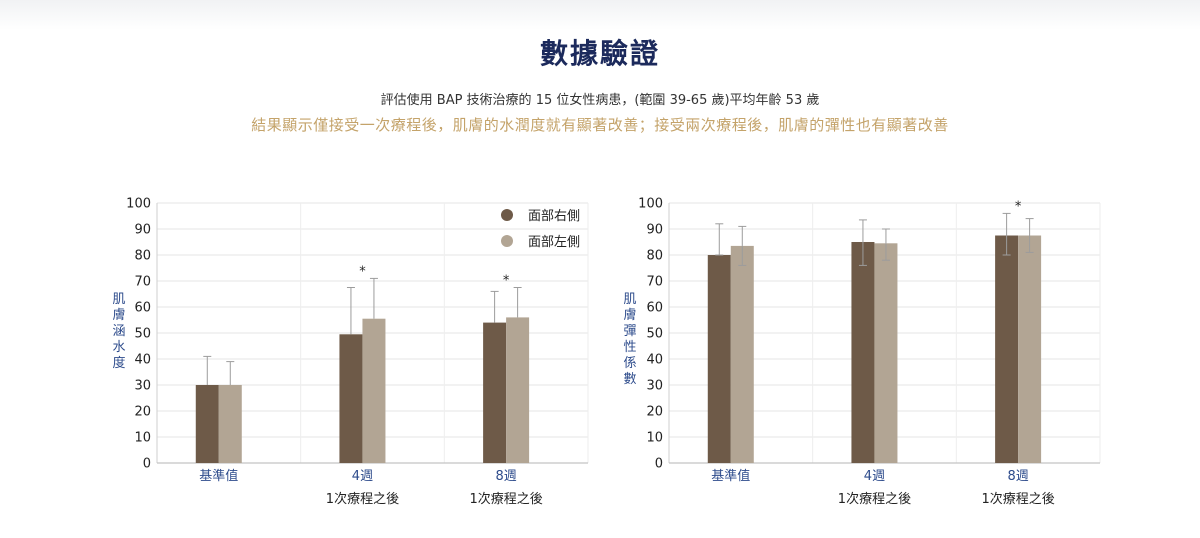 The image size is (1200, 538). I want to click on hydration-legend-label: 面部左側, so click(554, 242).